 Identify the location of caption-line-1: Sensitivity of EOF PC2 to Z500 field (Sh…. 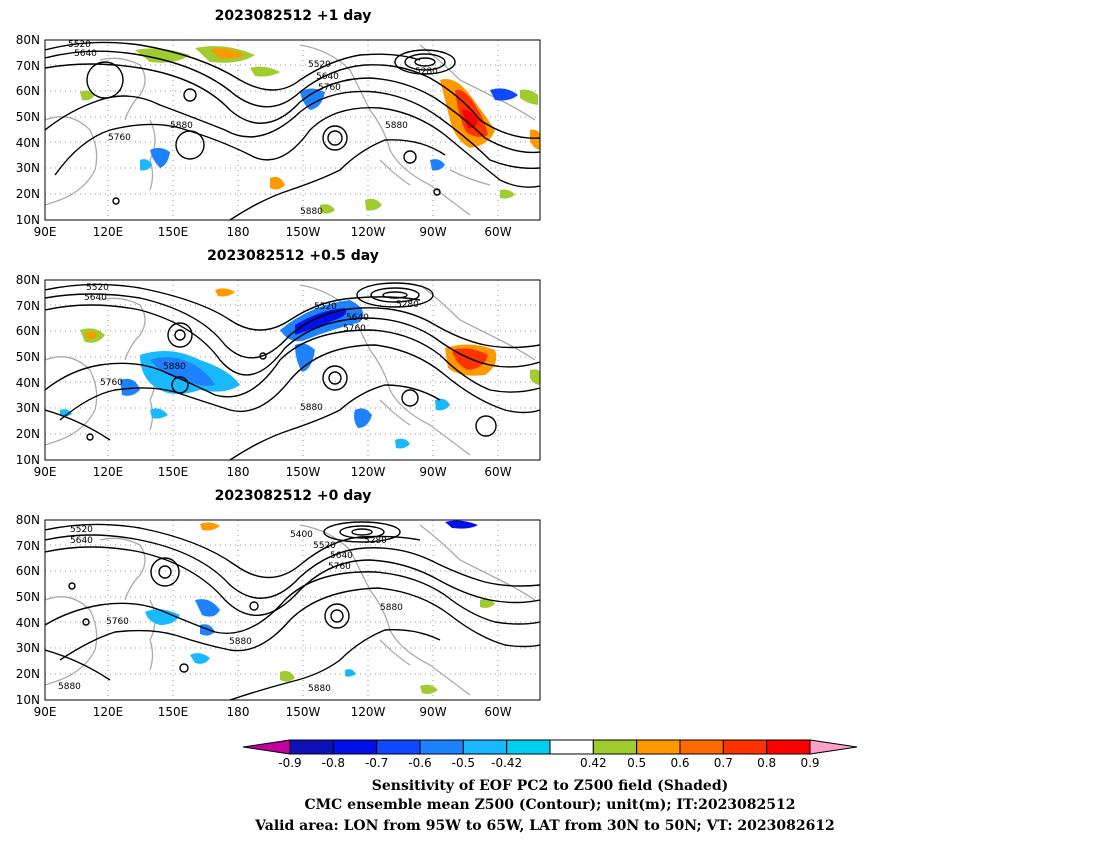
(550, 786).